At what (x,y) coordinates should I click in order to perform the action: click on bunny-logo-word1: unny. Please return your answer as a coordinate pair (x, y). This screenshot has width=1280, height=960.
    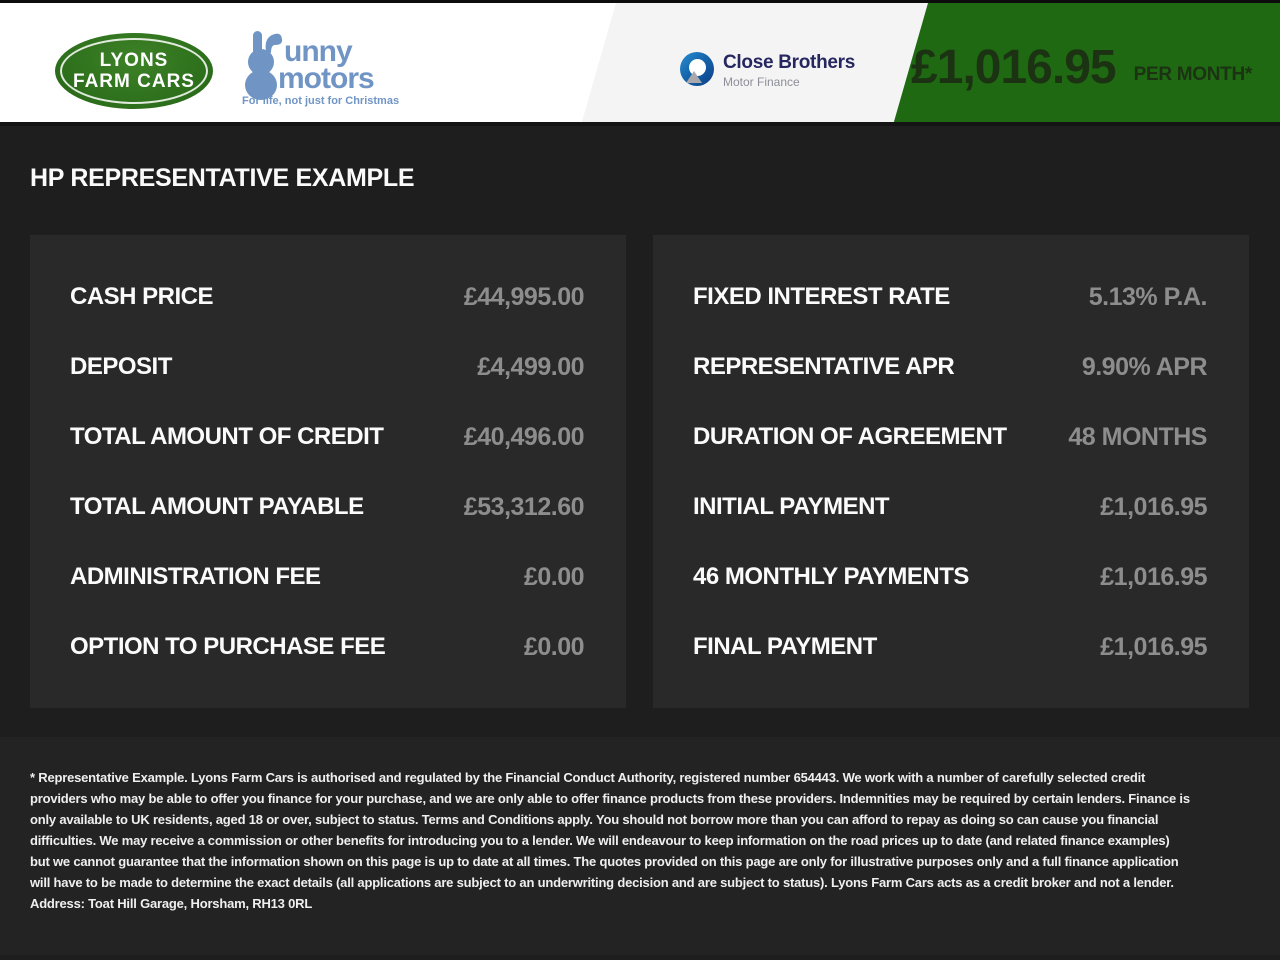
    Looking at the image, I should click on (318, 51).